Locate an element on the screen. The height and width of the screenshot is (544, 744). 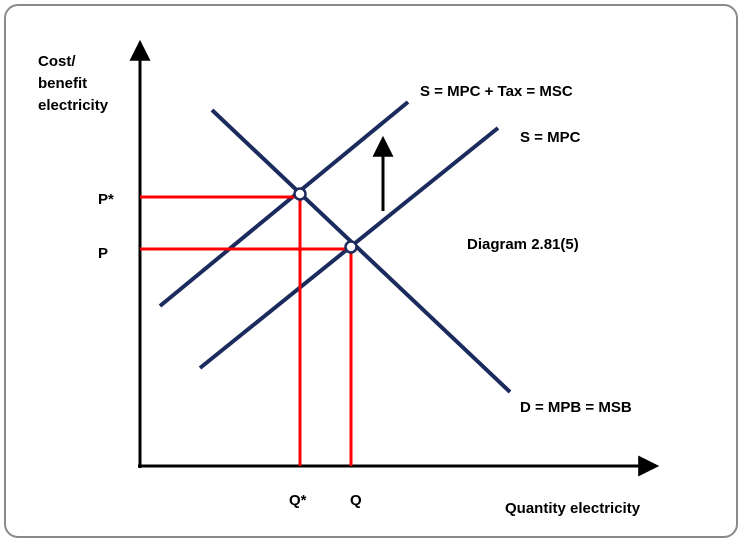
price-label-p: P is located at coordinates (103, 253).